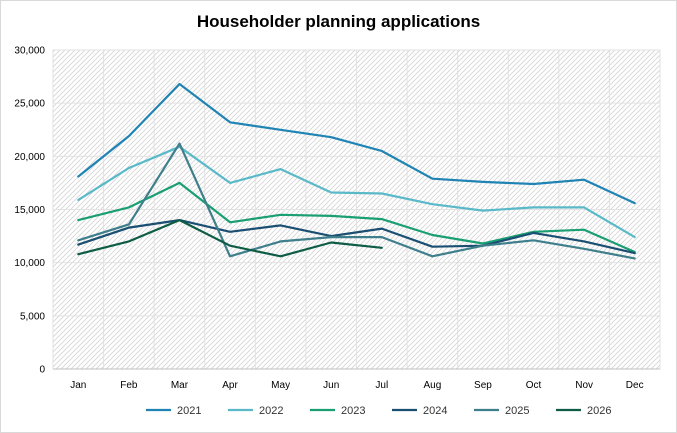 Image resolution: width=677 pixels, height=433 pixels. What do you see at coordinates (29, 263) in the screenshot?
I see `y-tick-label: 10,000` at bounding box center [29, 263].